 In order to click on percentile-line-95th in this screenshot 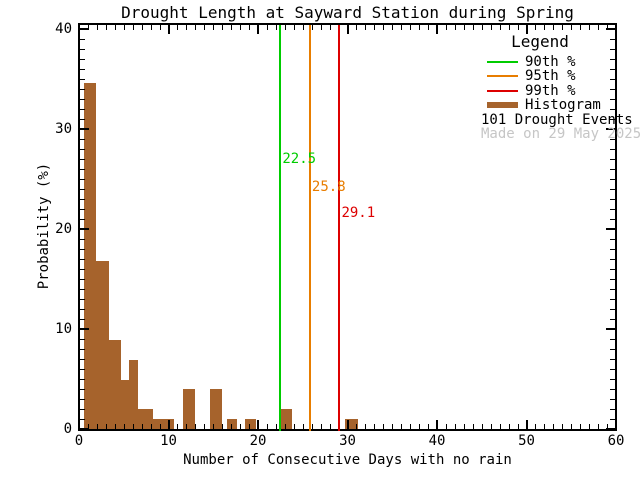, I will do `click(309, 228)`.